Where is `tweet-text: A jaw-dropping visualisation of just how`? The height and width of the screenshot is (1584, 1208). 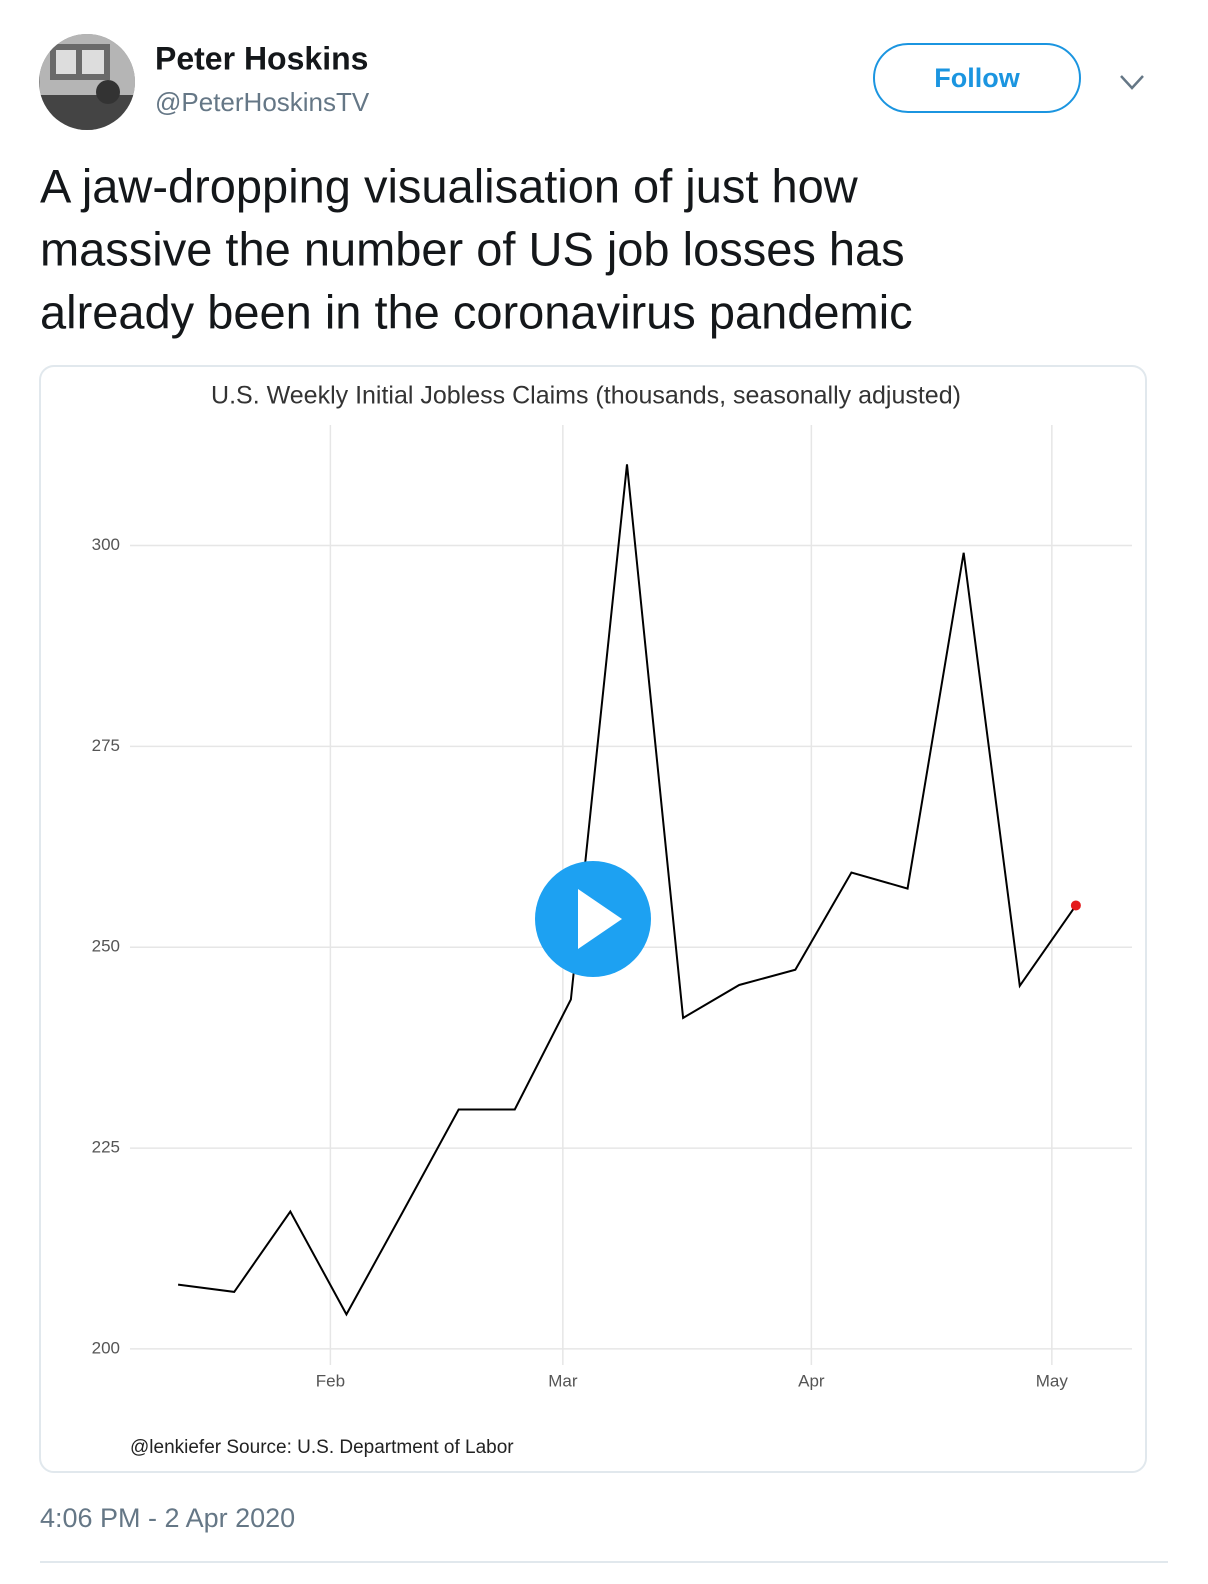 tweet-text: A jaw-dropping visualisation of just how is located at coordinates (449, 185).